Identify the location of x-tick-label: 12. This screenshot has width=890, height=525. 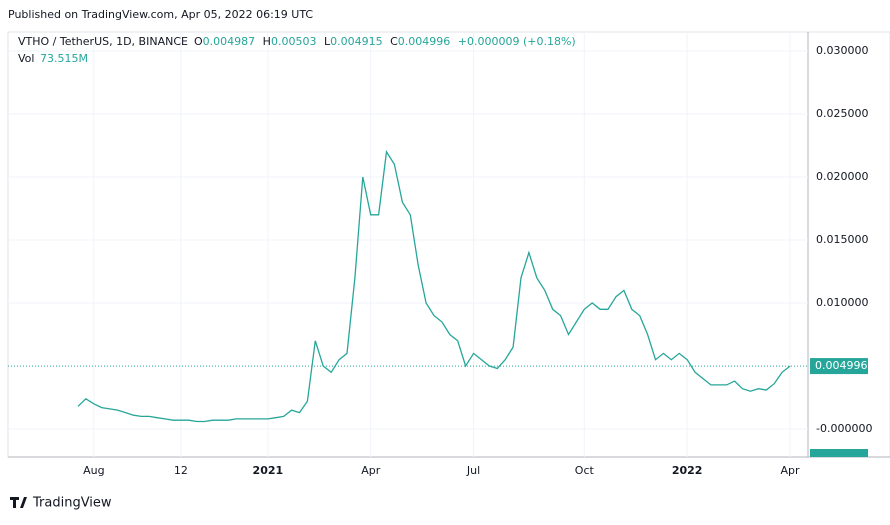
(181, 470).